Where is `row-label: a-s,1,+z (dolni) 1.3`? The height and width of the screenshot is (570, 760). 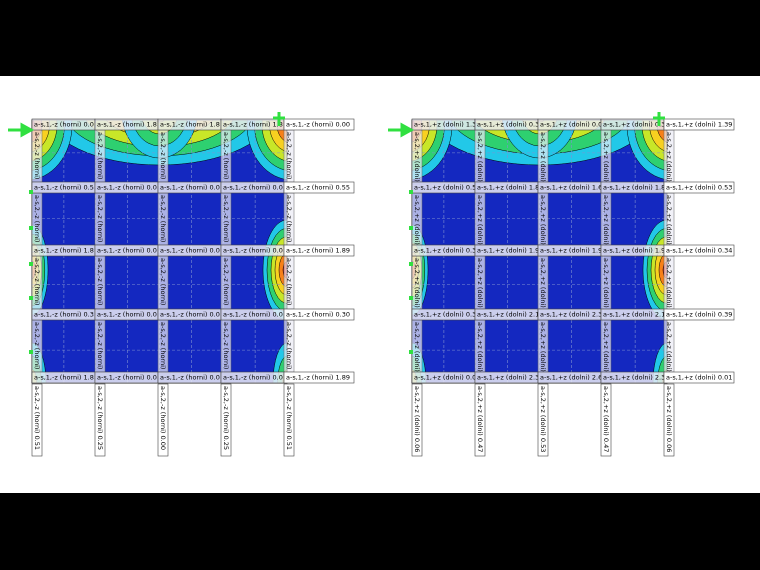 row-label: a-s,1,+z (dolni) 1.3 is located at coordinates (445, 125).